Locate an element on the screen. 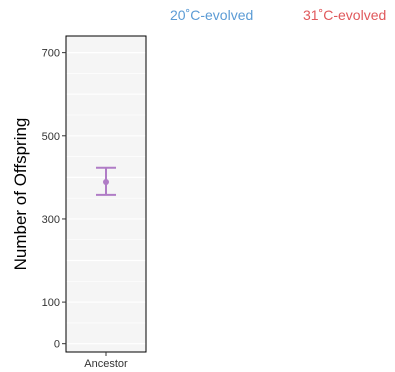  data-point-ancestor is located at coordinates (106, 181).